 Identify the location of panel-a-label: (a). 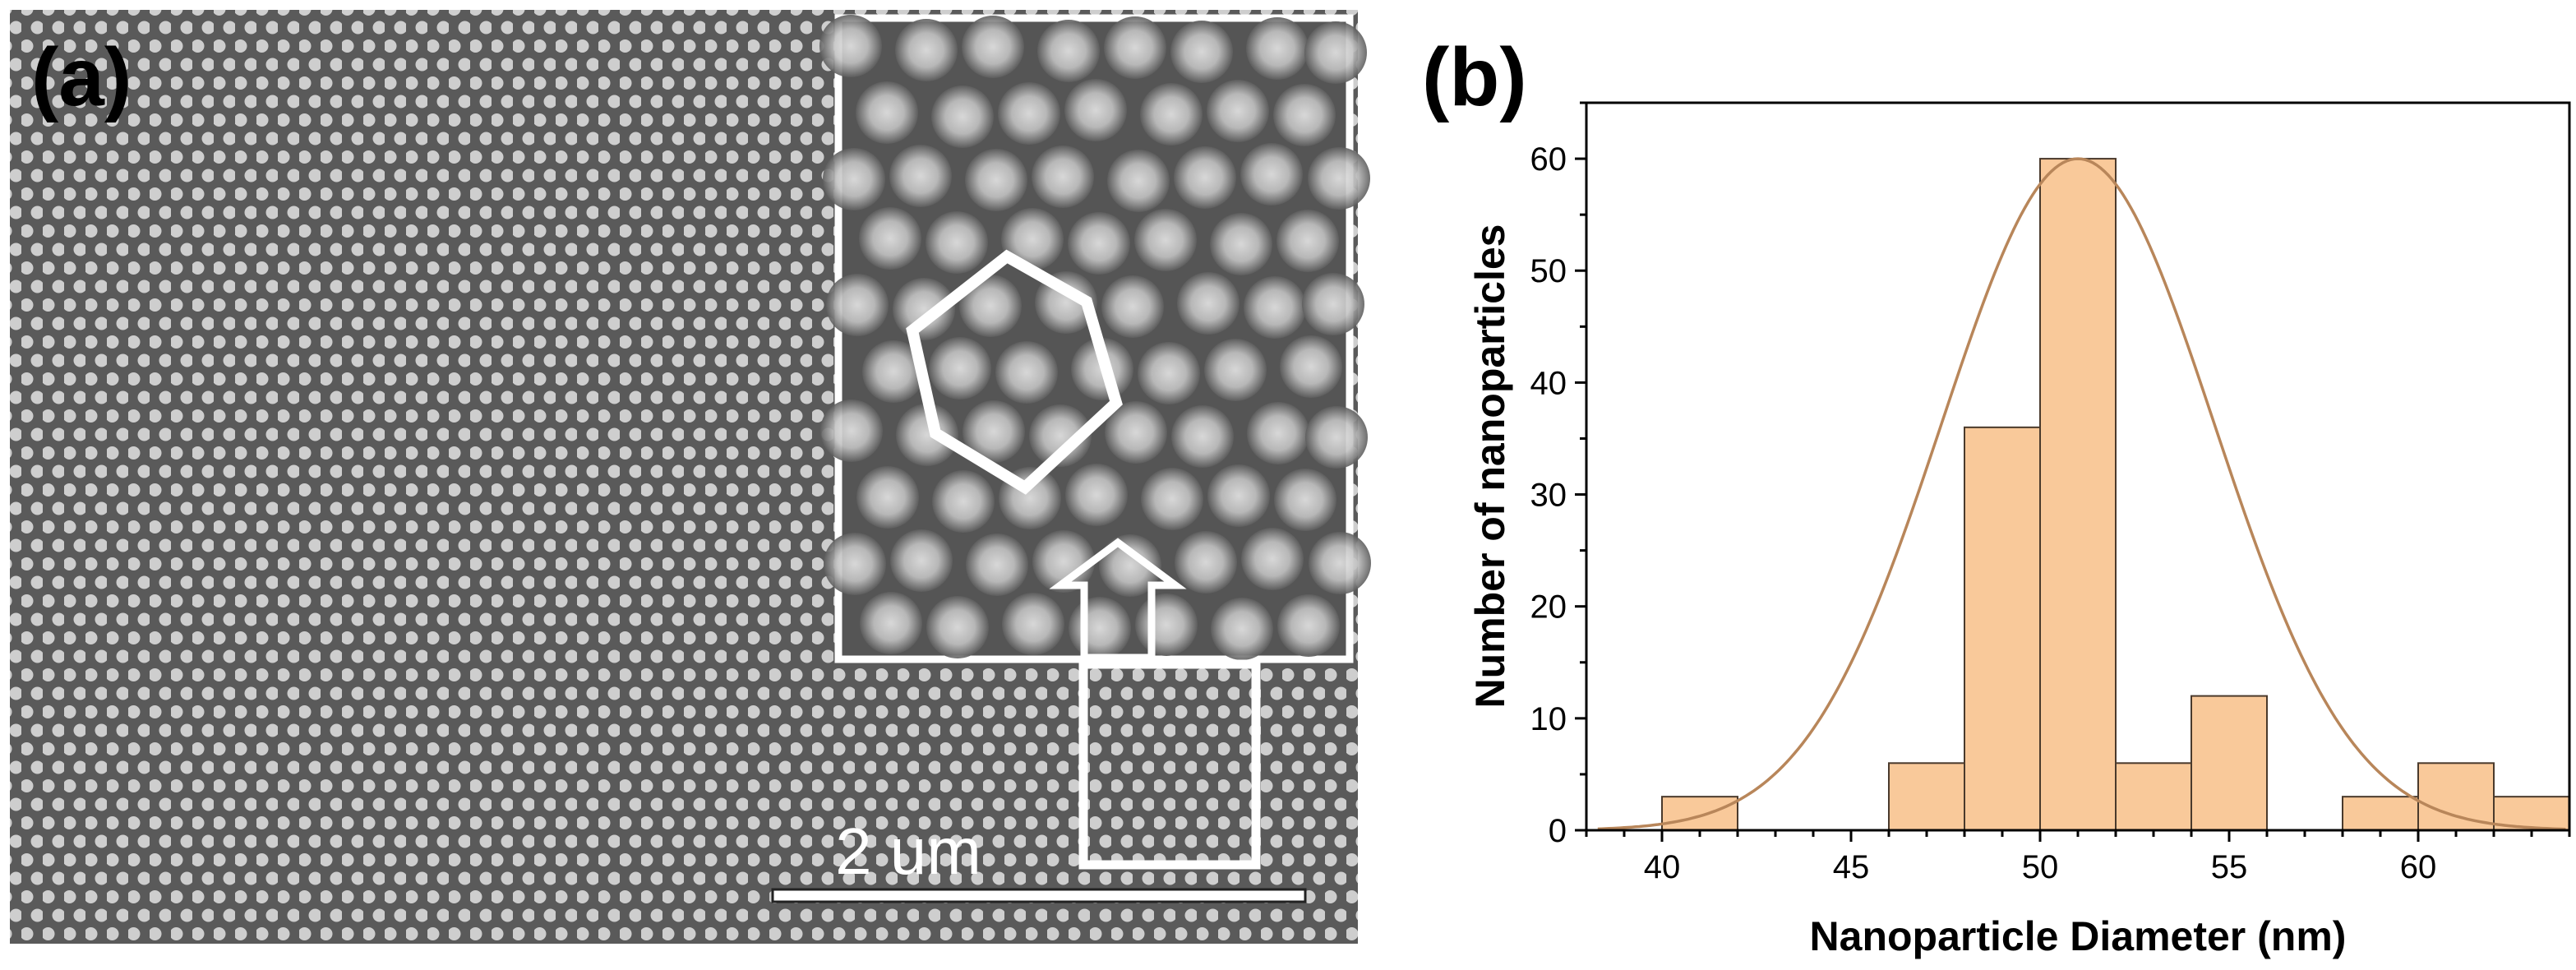
(81, 77).